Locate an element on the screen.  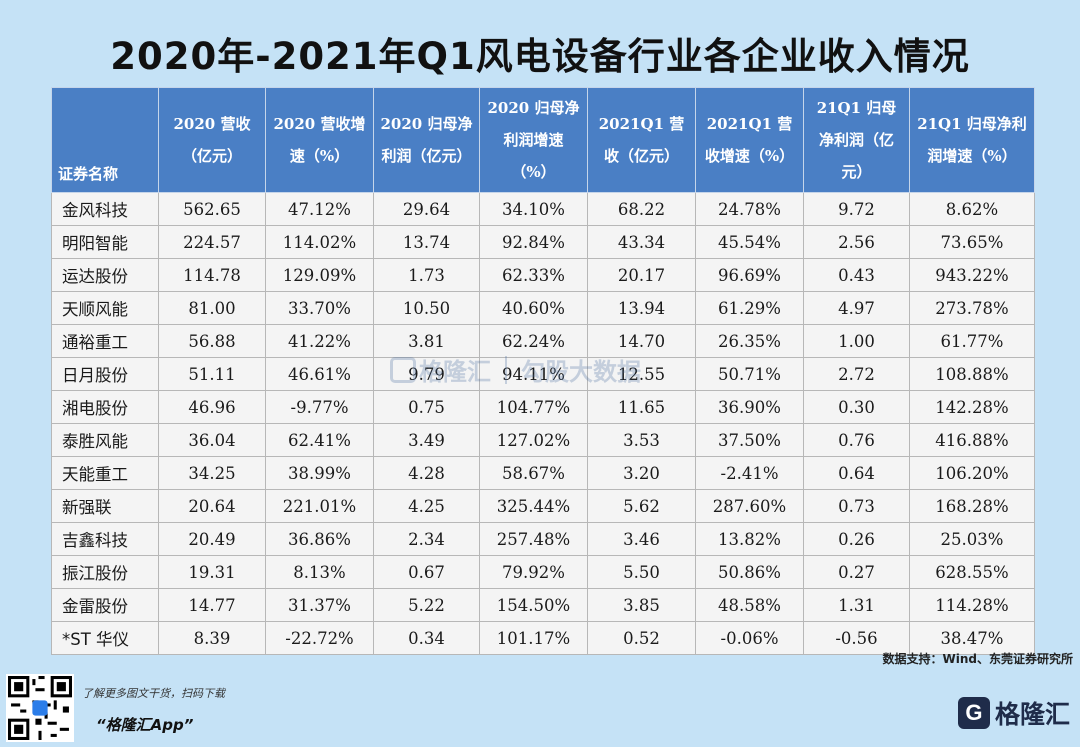
value-cell: 37.50% is located at coordinates (749, 440).